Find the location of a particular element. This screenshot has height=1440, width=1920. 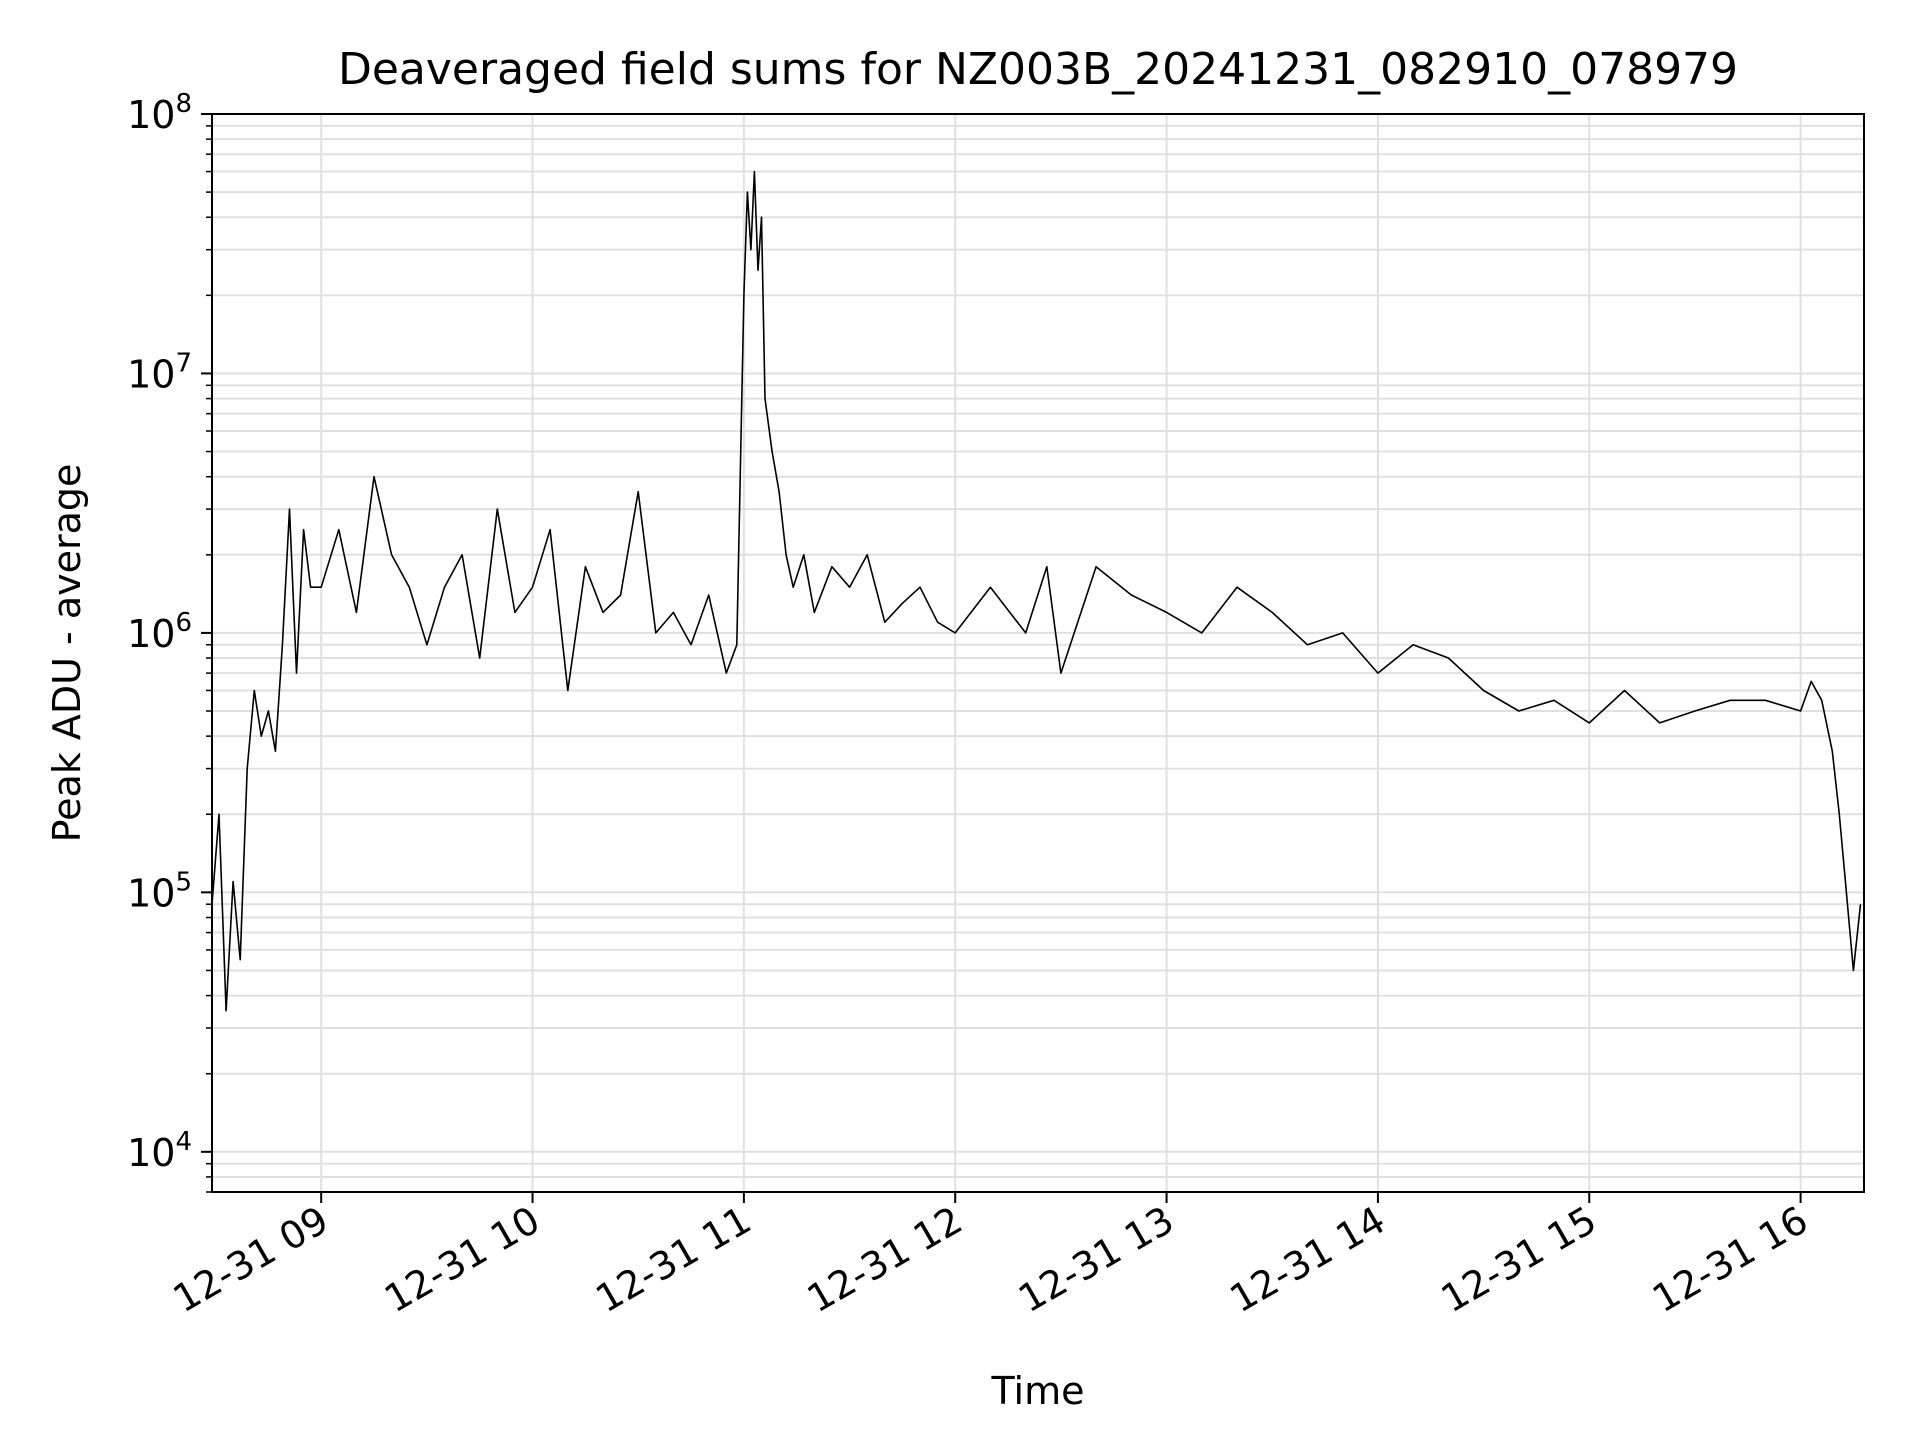

y-tick-label: 107 is located at coordinates (159, 372).